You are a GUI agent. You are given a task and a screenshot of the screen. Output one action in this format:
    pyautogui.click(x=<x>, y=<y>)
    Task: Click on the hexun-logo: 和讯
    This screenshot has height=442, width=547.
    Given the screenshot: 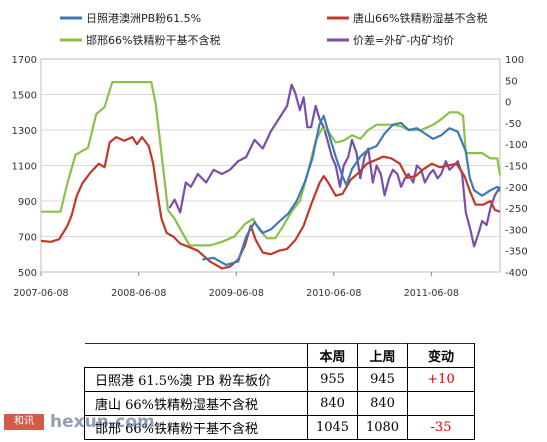 What is the action you would take?
    pyautogui.click(x=24, y=422)
    